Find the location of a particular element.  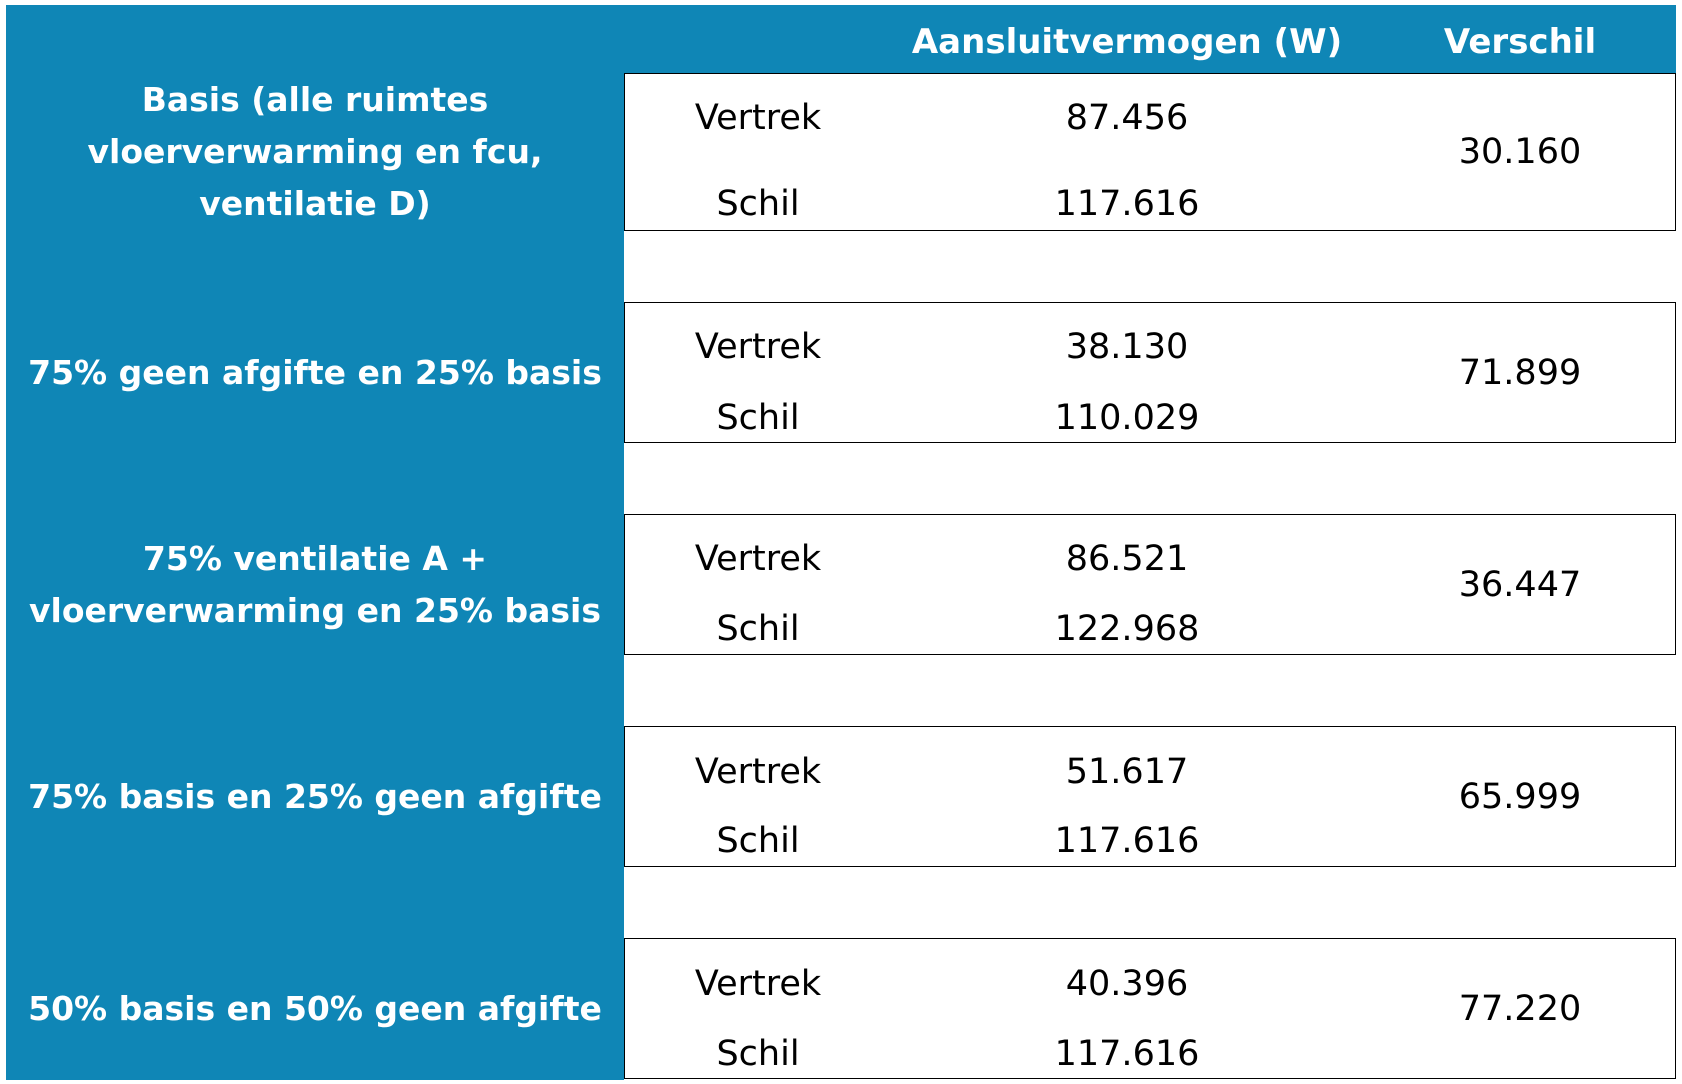

column-header-power: Aansluitvermogen (W) is located at coordinates (1127, 42).